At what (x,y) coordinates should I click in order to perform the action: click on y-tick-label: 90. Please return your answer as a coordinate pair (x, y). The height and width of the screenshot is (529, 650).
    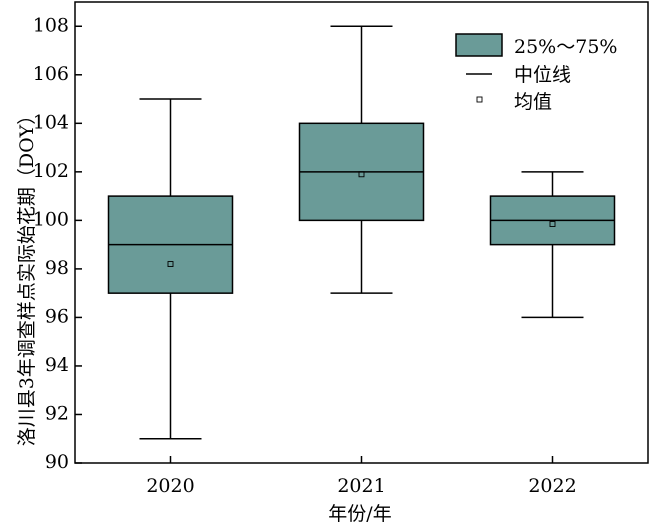
    Looking at the image, I should click on (57, 462).